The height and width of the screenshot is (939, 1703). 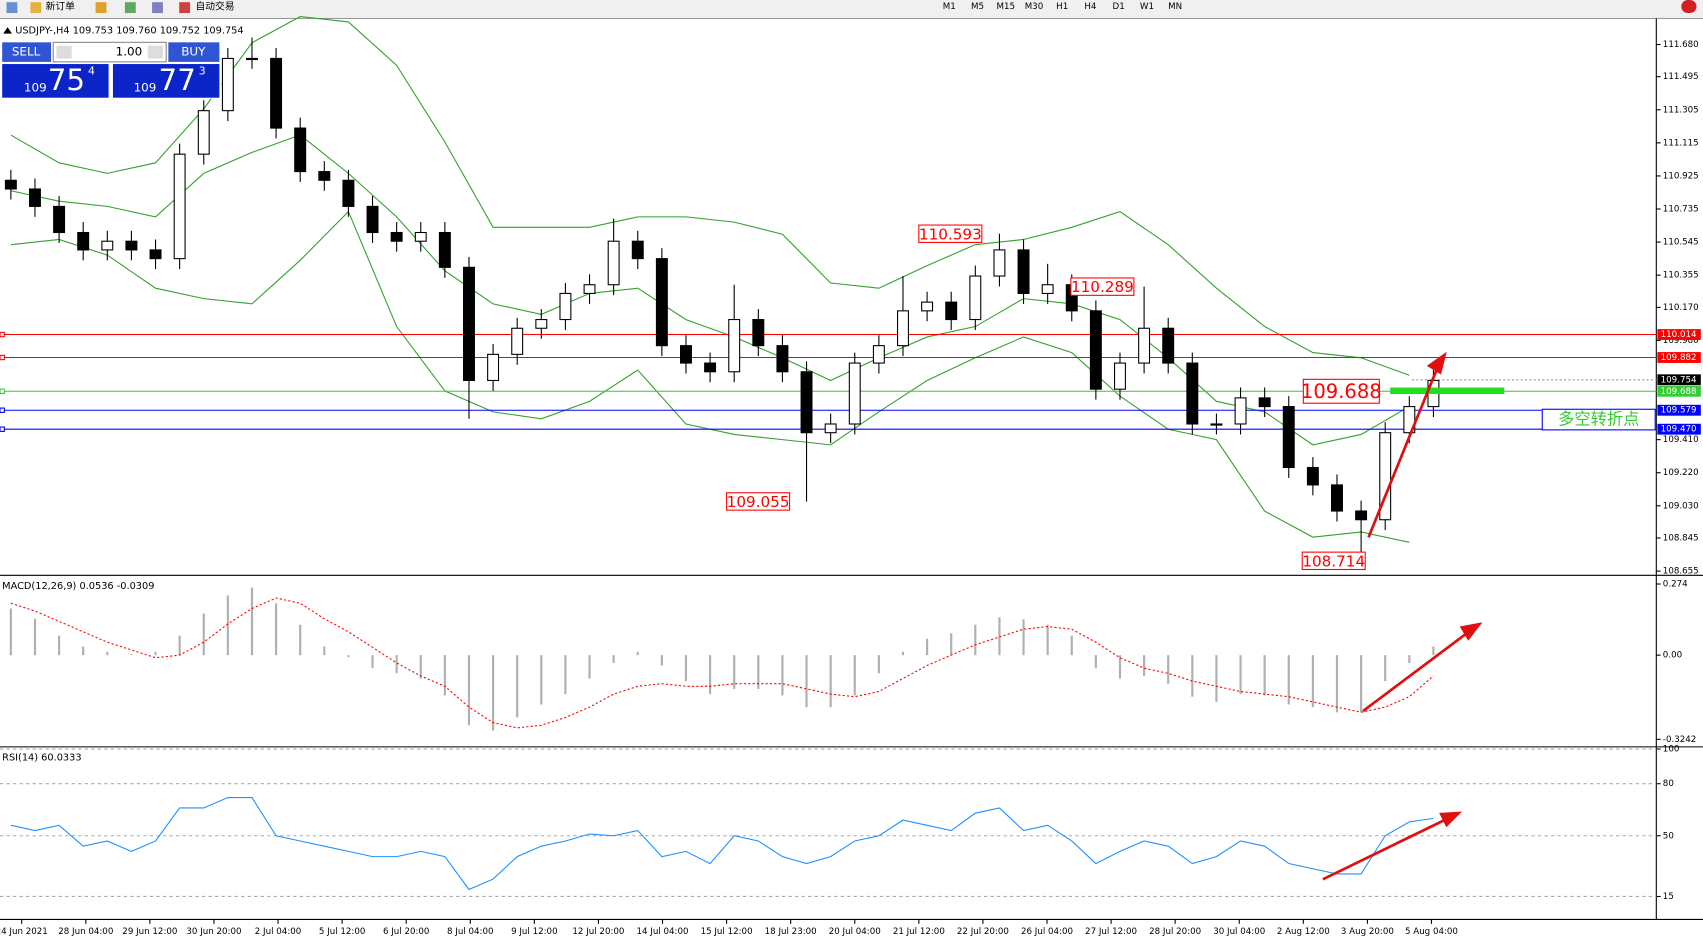 I want to click on lot-value: 1.00, so click(x=129, y=52).